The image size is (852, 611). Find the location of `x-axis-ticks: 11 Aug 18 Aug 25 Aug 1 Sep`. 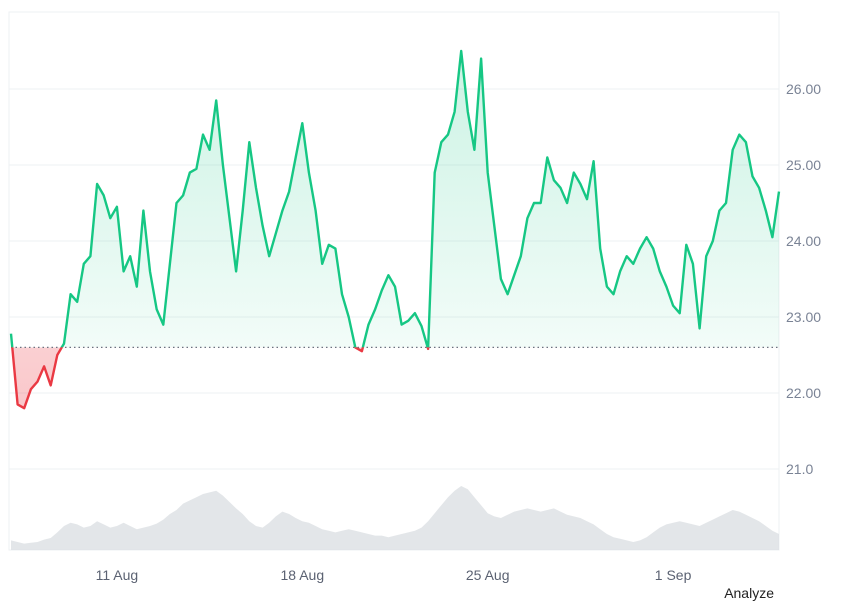

x-axis-ticks: 11 Aug 18 Aug 25 Aug 1 Sep is located at coordinates (394, 575).